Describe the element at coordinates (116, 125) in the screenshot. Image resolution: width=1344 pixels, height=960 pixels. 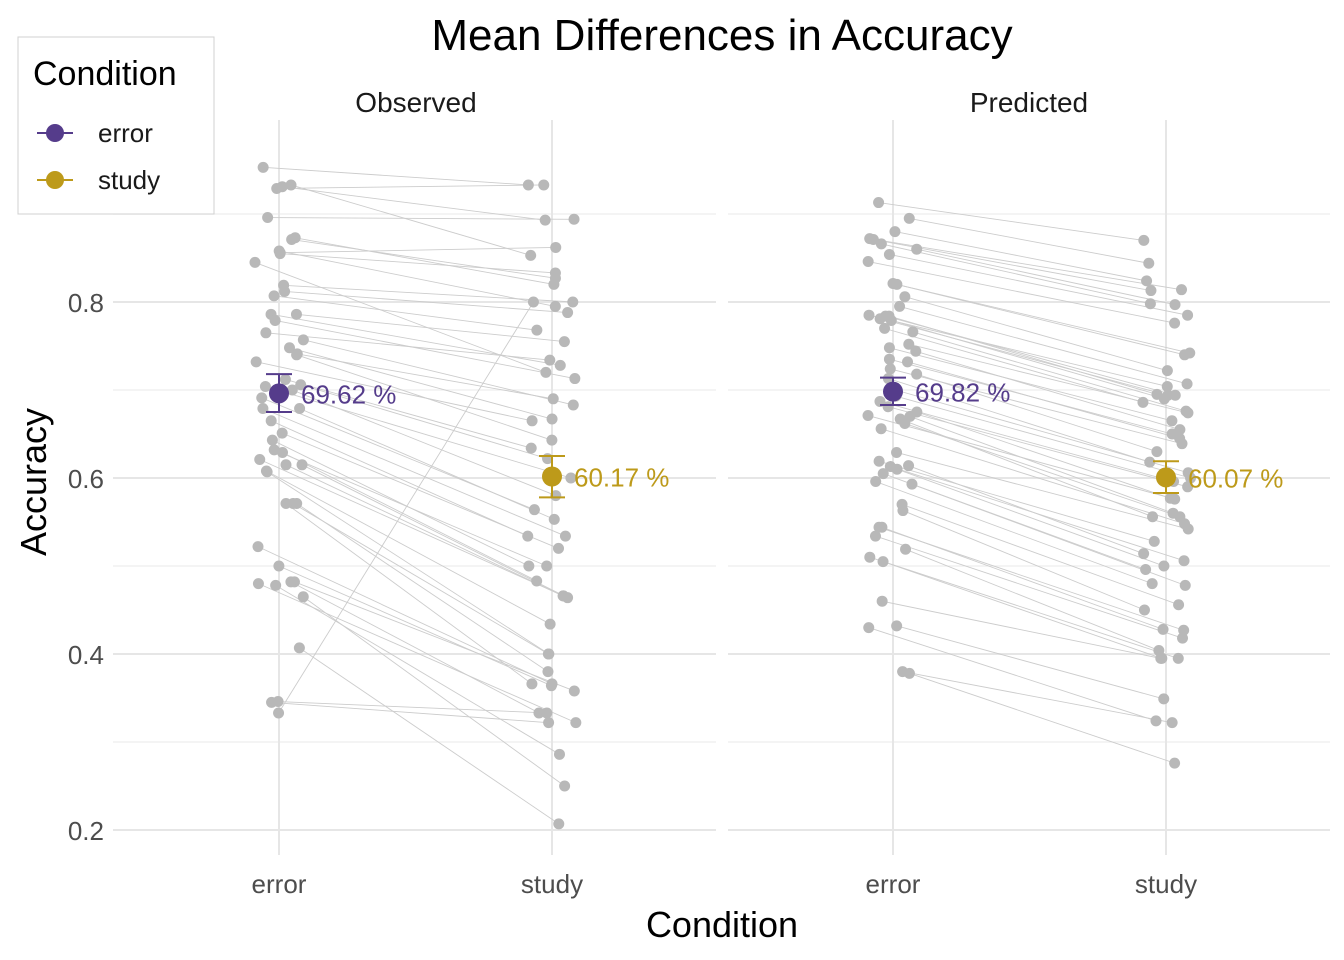
I see `legend: Condition error study` at that location.